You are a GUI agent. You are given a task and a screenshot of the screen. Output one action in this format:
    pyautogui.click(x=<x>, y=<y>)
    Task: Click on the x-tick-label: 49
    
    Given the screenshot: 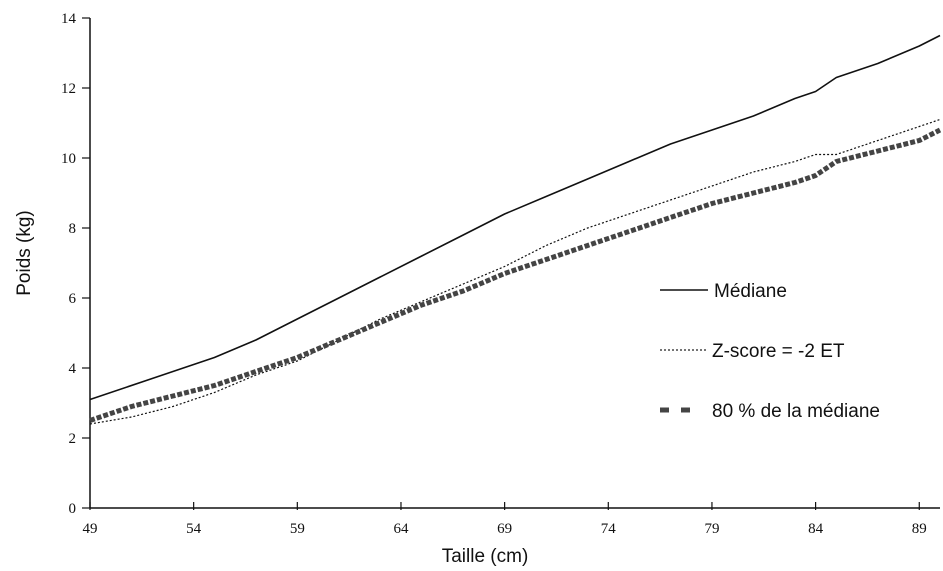 What is the action you would take?
    pyautogui.click(x=90, y=529)
    